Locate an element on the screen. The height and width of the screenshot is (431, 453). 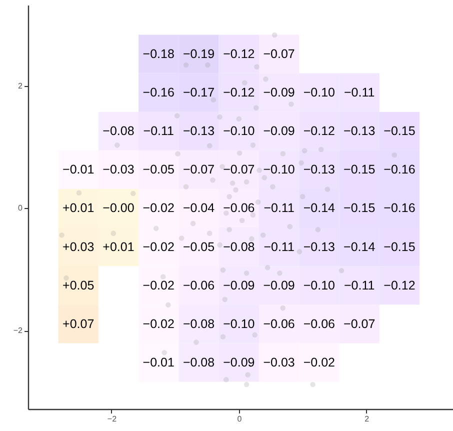
data-label: −0.18 is located at coordinates (158, 53).